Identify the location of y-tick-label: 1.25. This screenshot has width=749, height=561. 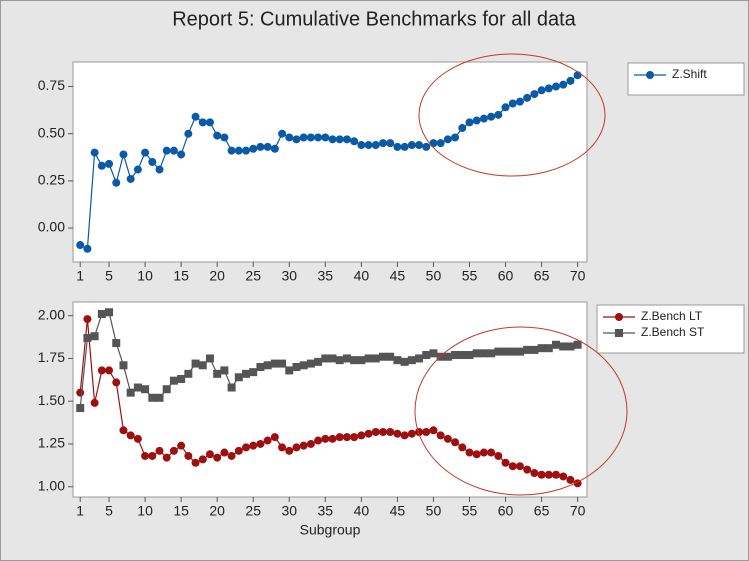
(51, 443).